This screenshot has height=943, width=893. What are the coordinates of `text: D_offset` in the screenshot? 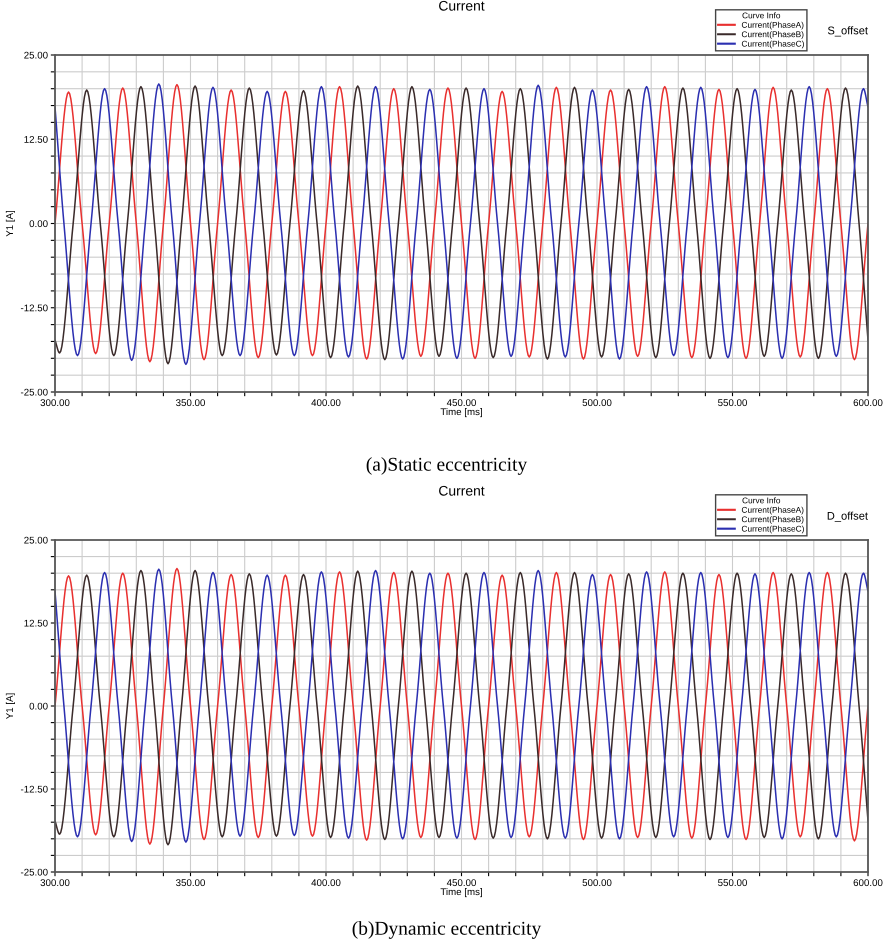 It's located at (848, 517).